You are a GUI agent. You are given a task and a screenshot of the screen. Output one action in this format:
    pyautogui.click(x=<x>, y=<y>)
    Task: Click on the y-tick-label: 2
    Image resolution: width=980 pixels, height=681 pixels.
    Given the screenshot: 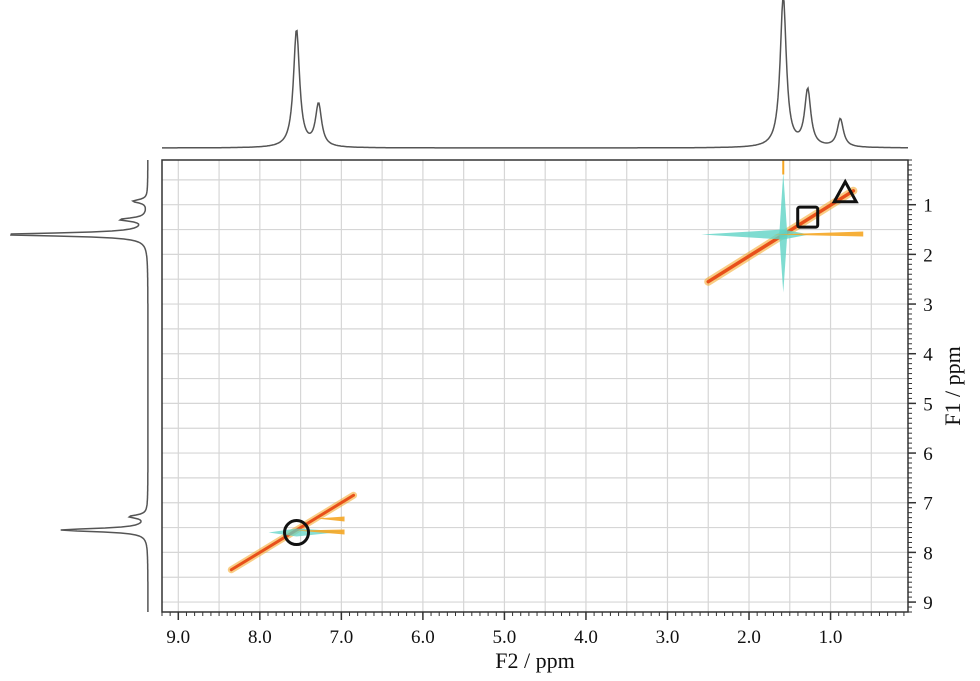 What is the action you would take?
    pyautogui.click(x=928, y=255)
    